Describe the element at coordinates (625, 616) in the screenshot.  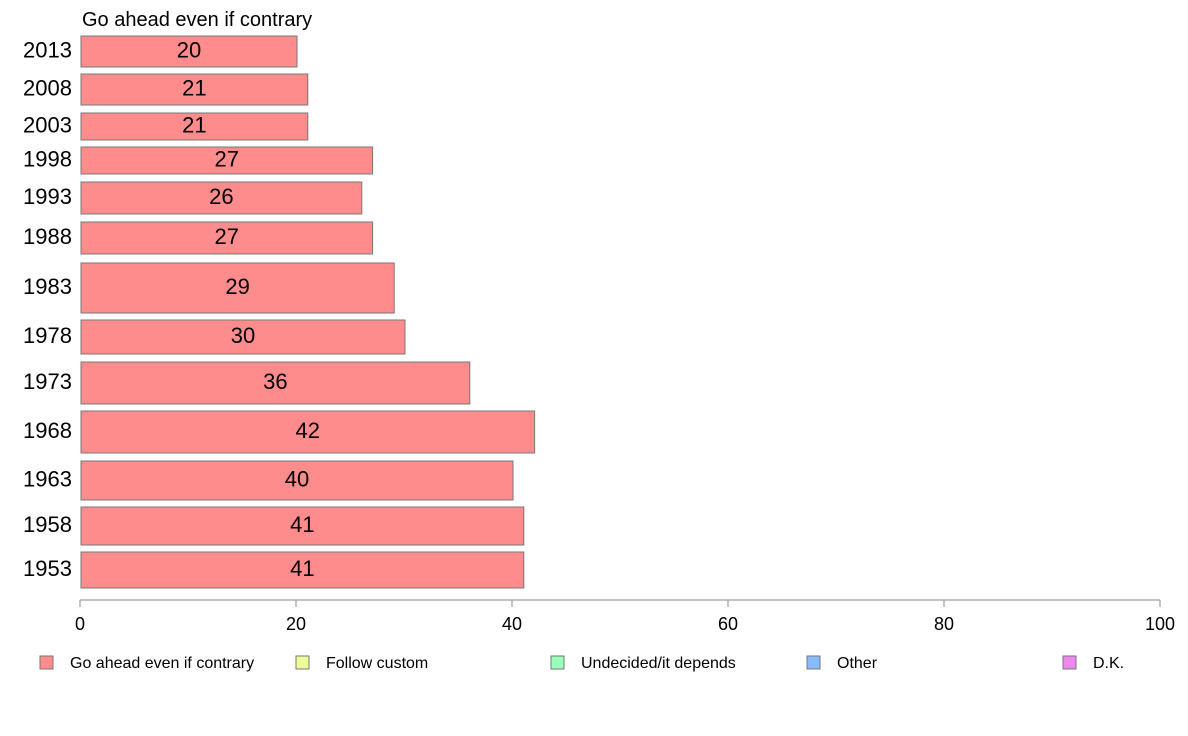
I see `x-axis: 0 20 40 60 80 100` at that location.